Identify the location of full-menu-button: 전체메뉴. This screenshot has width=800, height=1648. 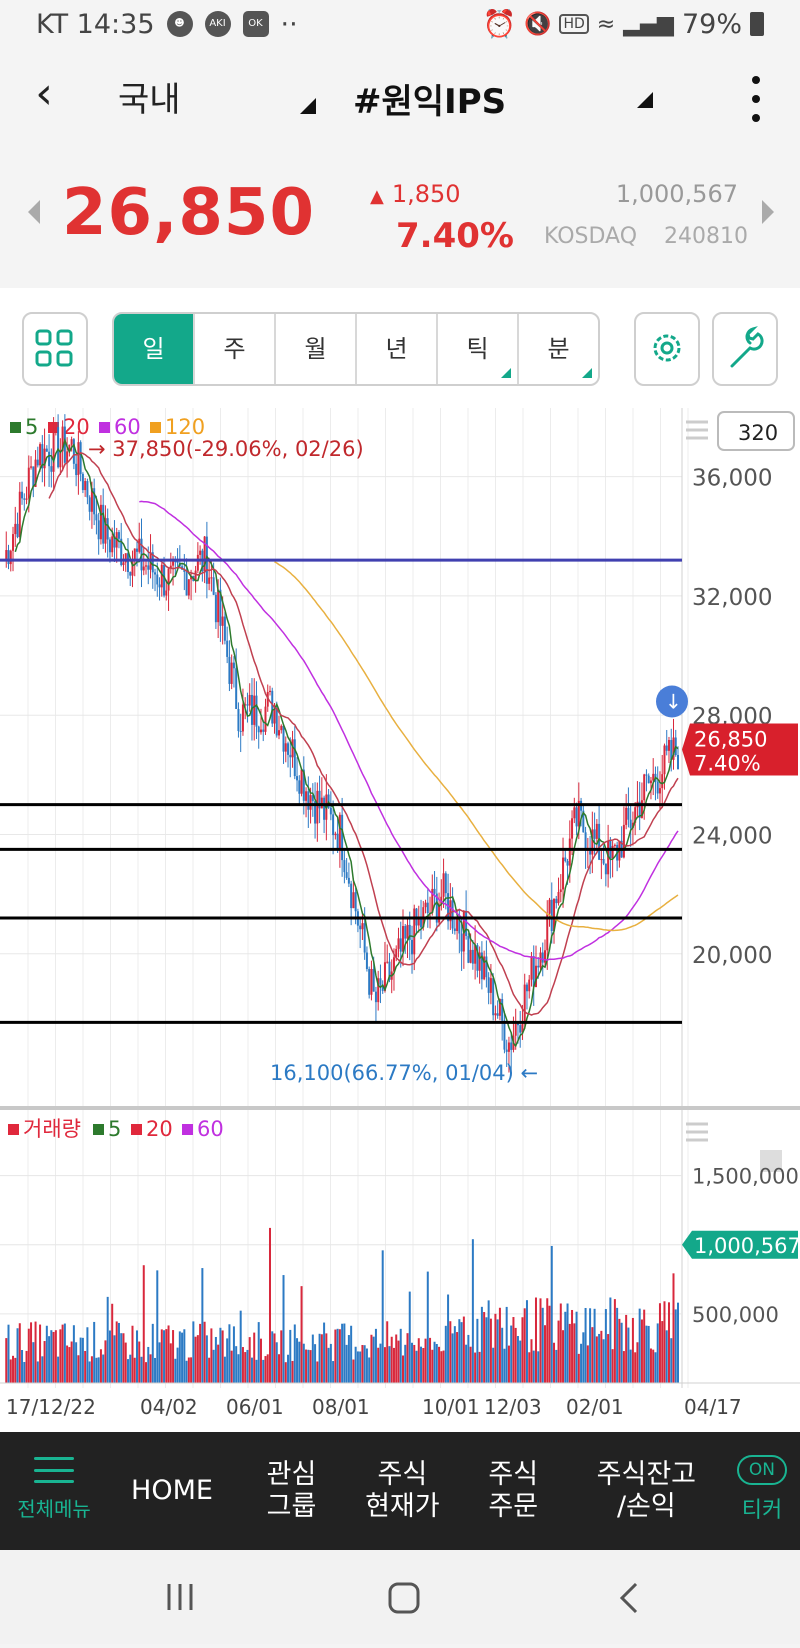
(54, 1491).